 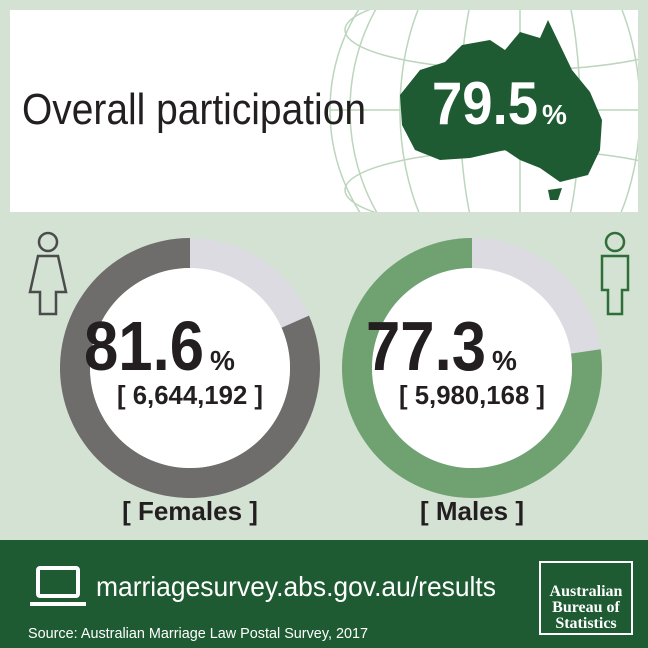 What do you see at coordinates (472, 511) in the screenshot?
I see `donut-label: [ Males ]` at bounding box center [472, 511].